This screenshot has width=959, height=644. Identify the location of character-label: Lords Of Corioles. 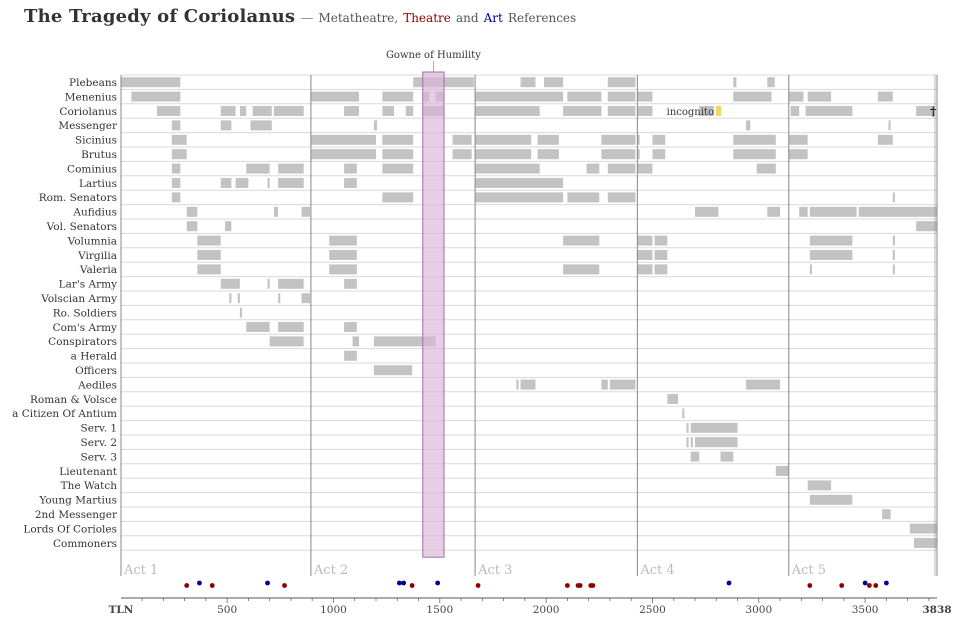
(70, 529).